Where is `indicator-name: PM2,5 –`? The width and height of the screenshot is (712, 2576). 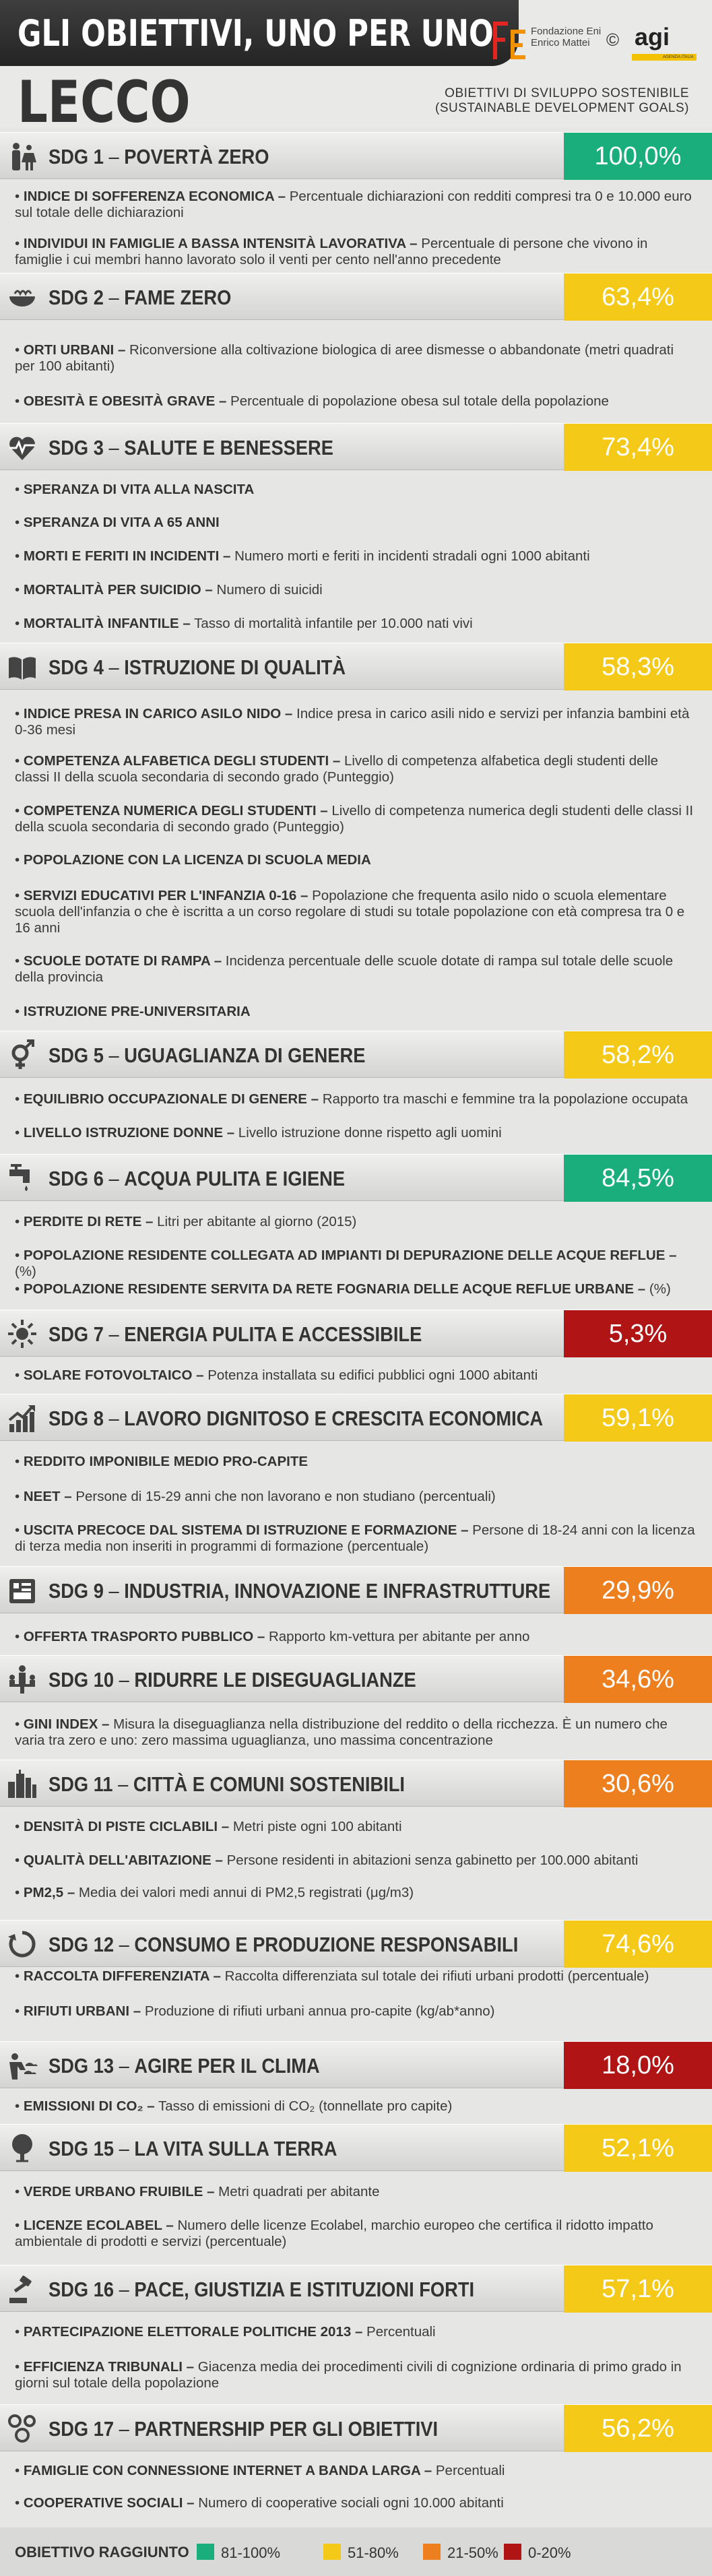
indicator-name: PM2,5 – is located at coordinates (49, 1892).